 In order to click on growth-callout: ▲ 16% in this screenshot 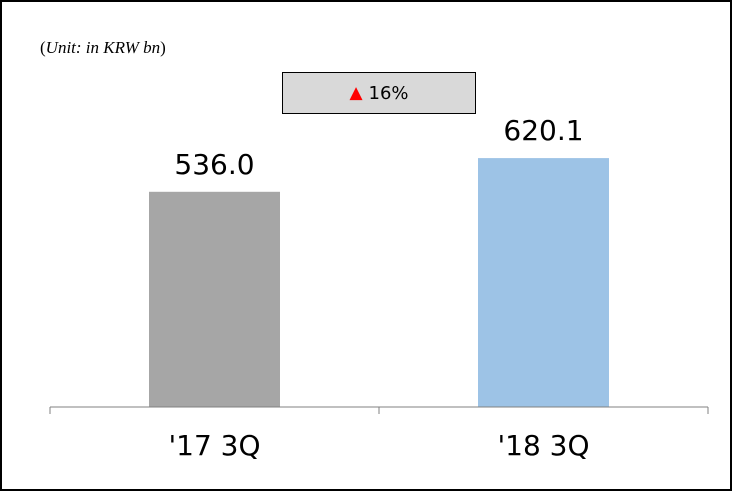, I will do `click(379, 93)`.